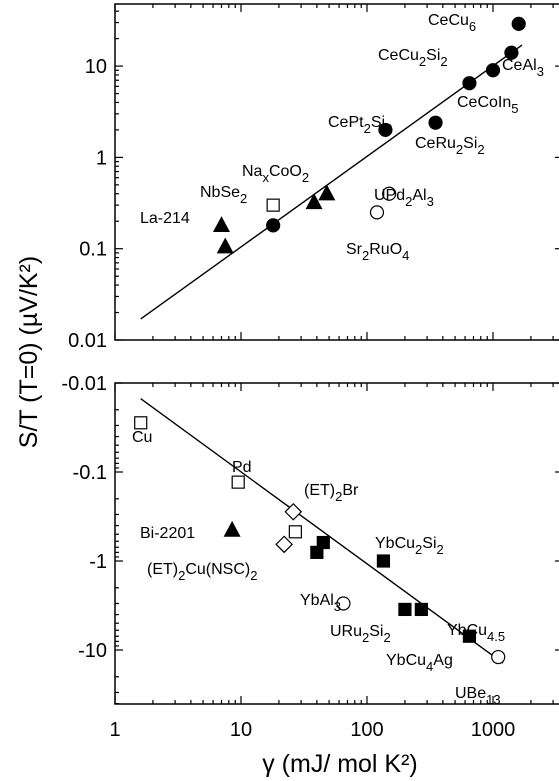 The width and height of the screenshot is (559, 781). Describe the element at coordinates (360, 634) in the screenshot. I see `point-label: URu2Si2` at that location.